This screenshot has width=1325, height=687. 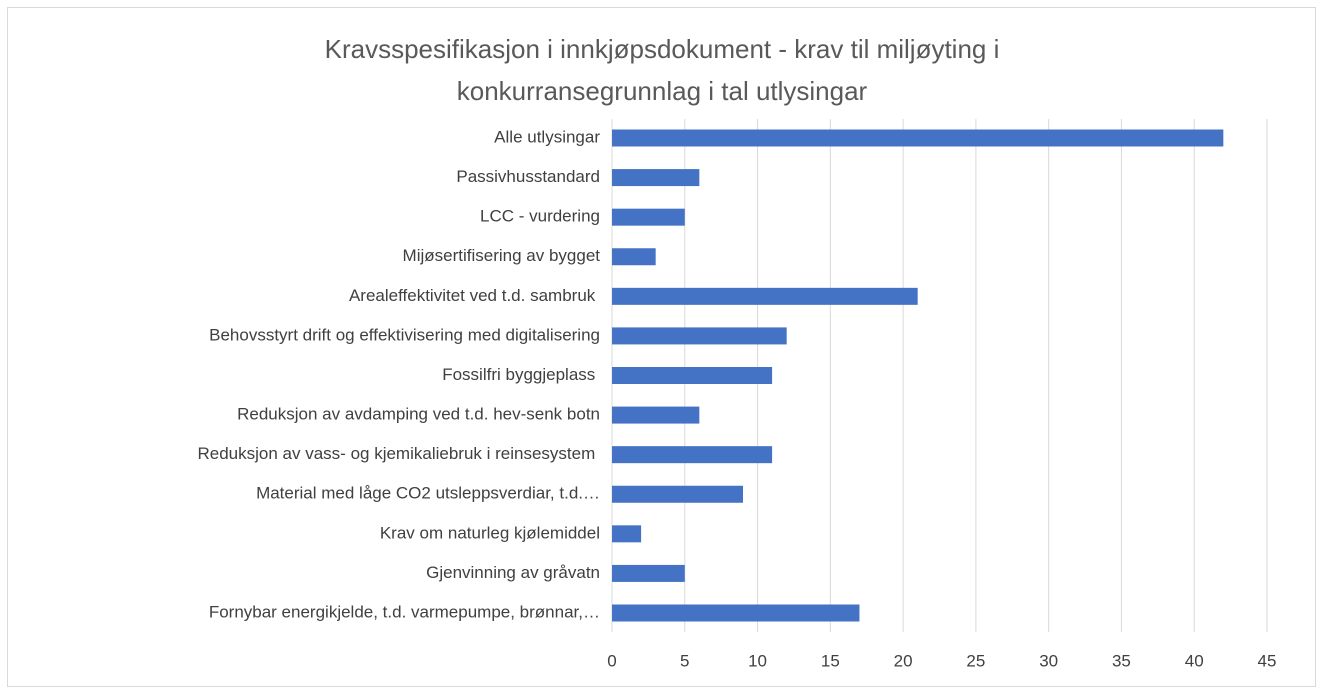 I want to click on x-tick-label: 45, so click(x=1267, y=660).